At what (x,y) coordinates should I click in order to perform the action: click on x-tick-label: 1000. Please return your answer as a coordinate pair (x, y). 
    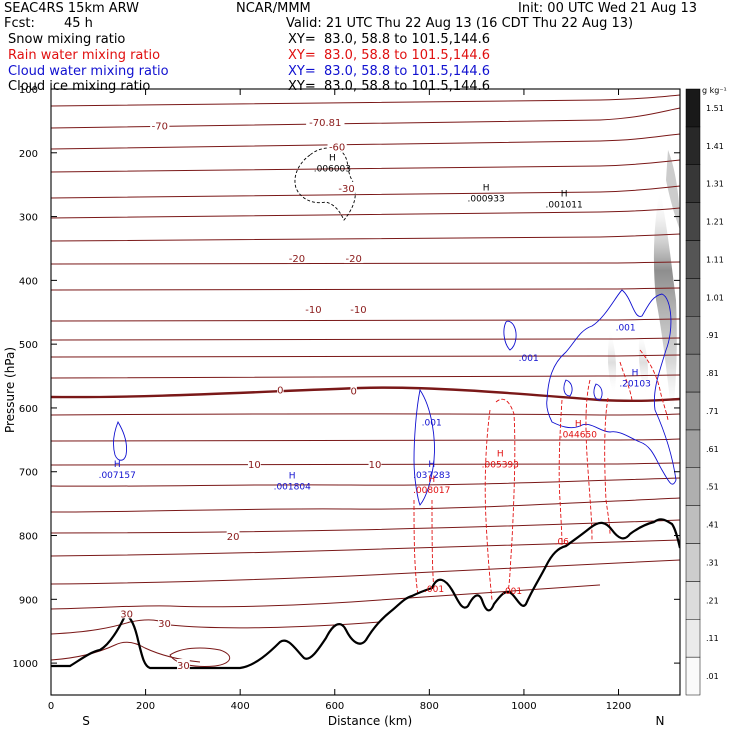
    Looking at the image, I should click on (523, 706).